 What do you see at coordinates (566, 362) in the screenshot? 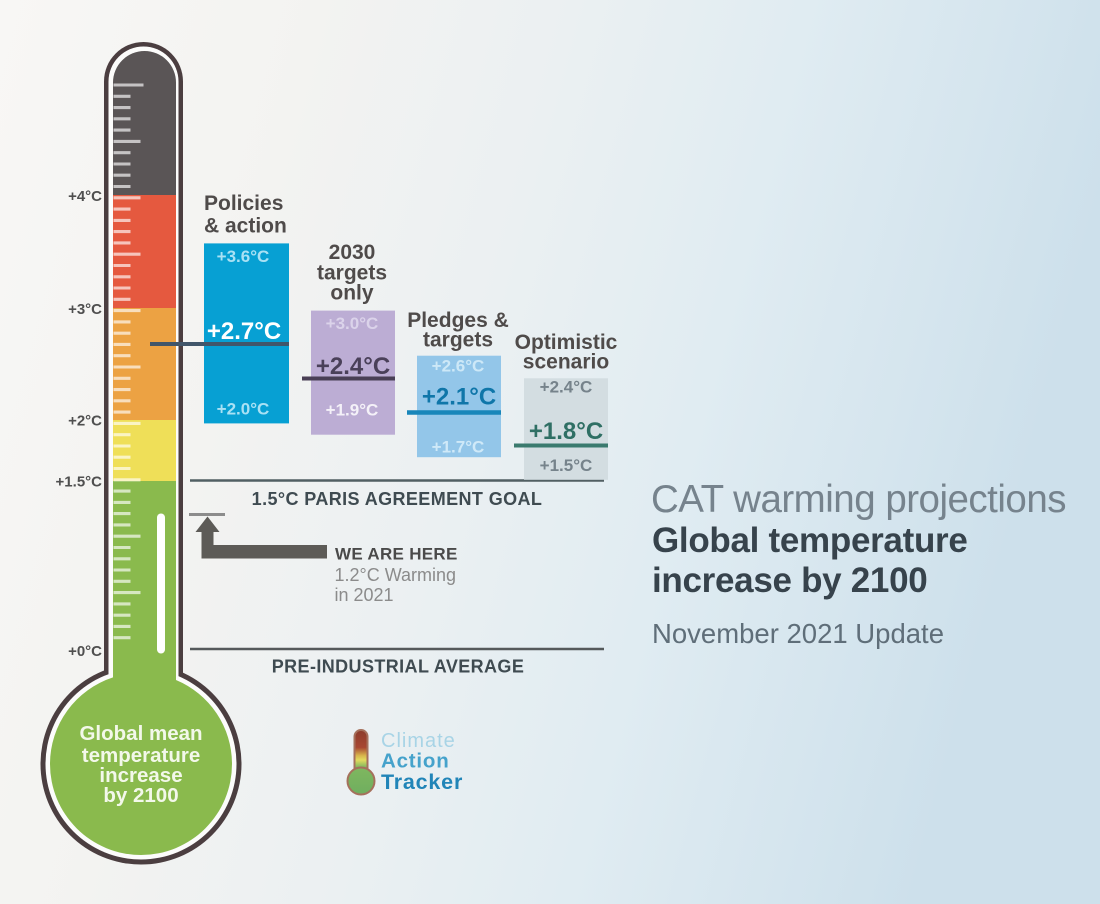
I see `svg-text: scenario` at bounding box center [566, 362].